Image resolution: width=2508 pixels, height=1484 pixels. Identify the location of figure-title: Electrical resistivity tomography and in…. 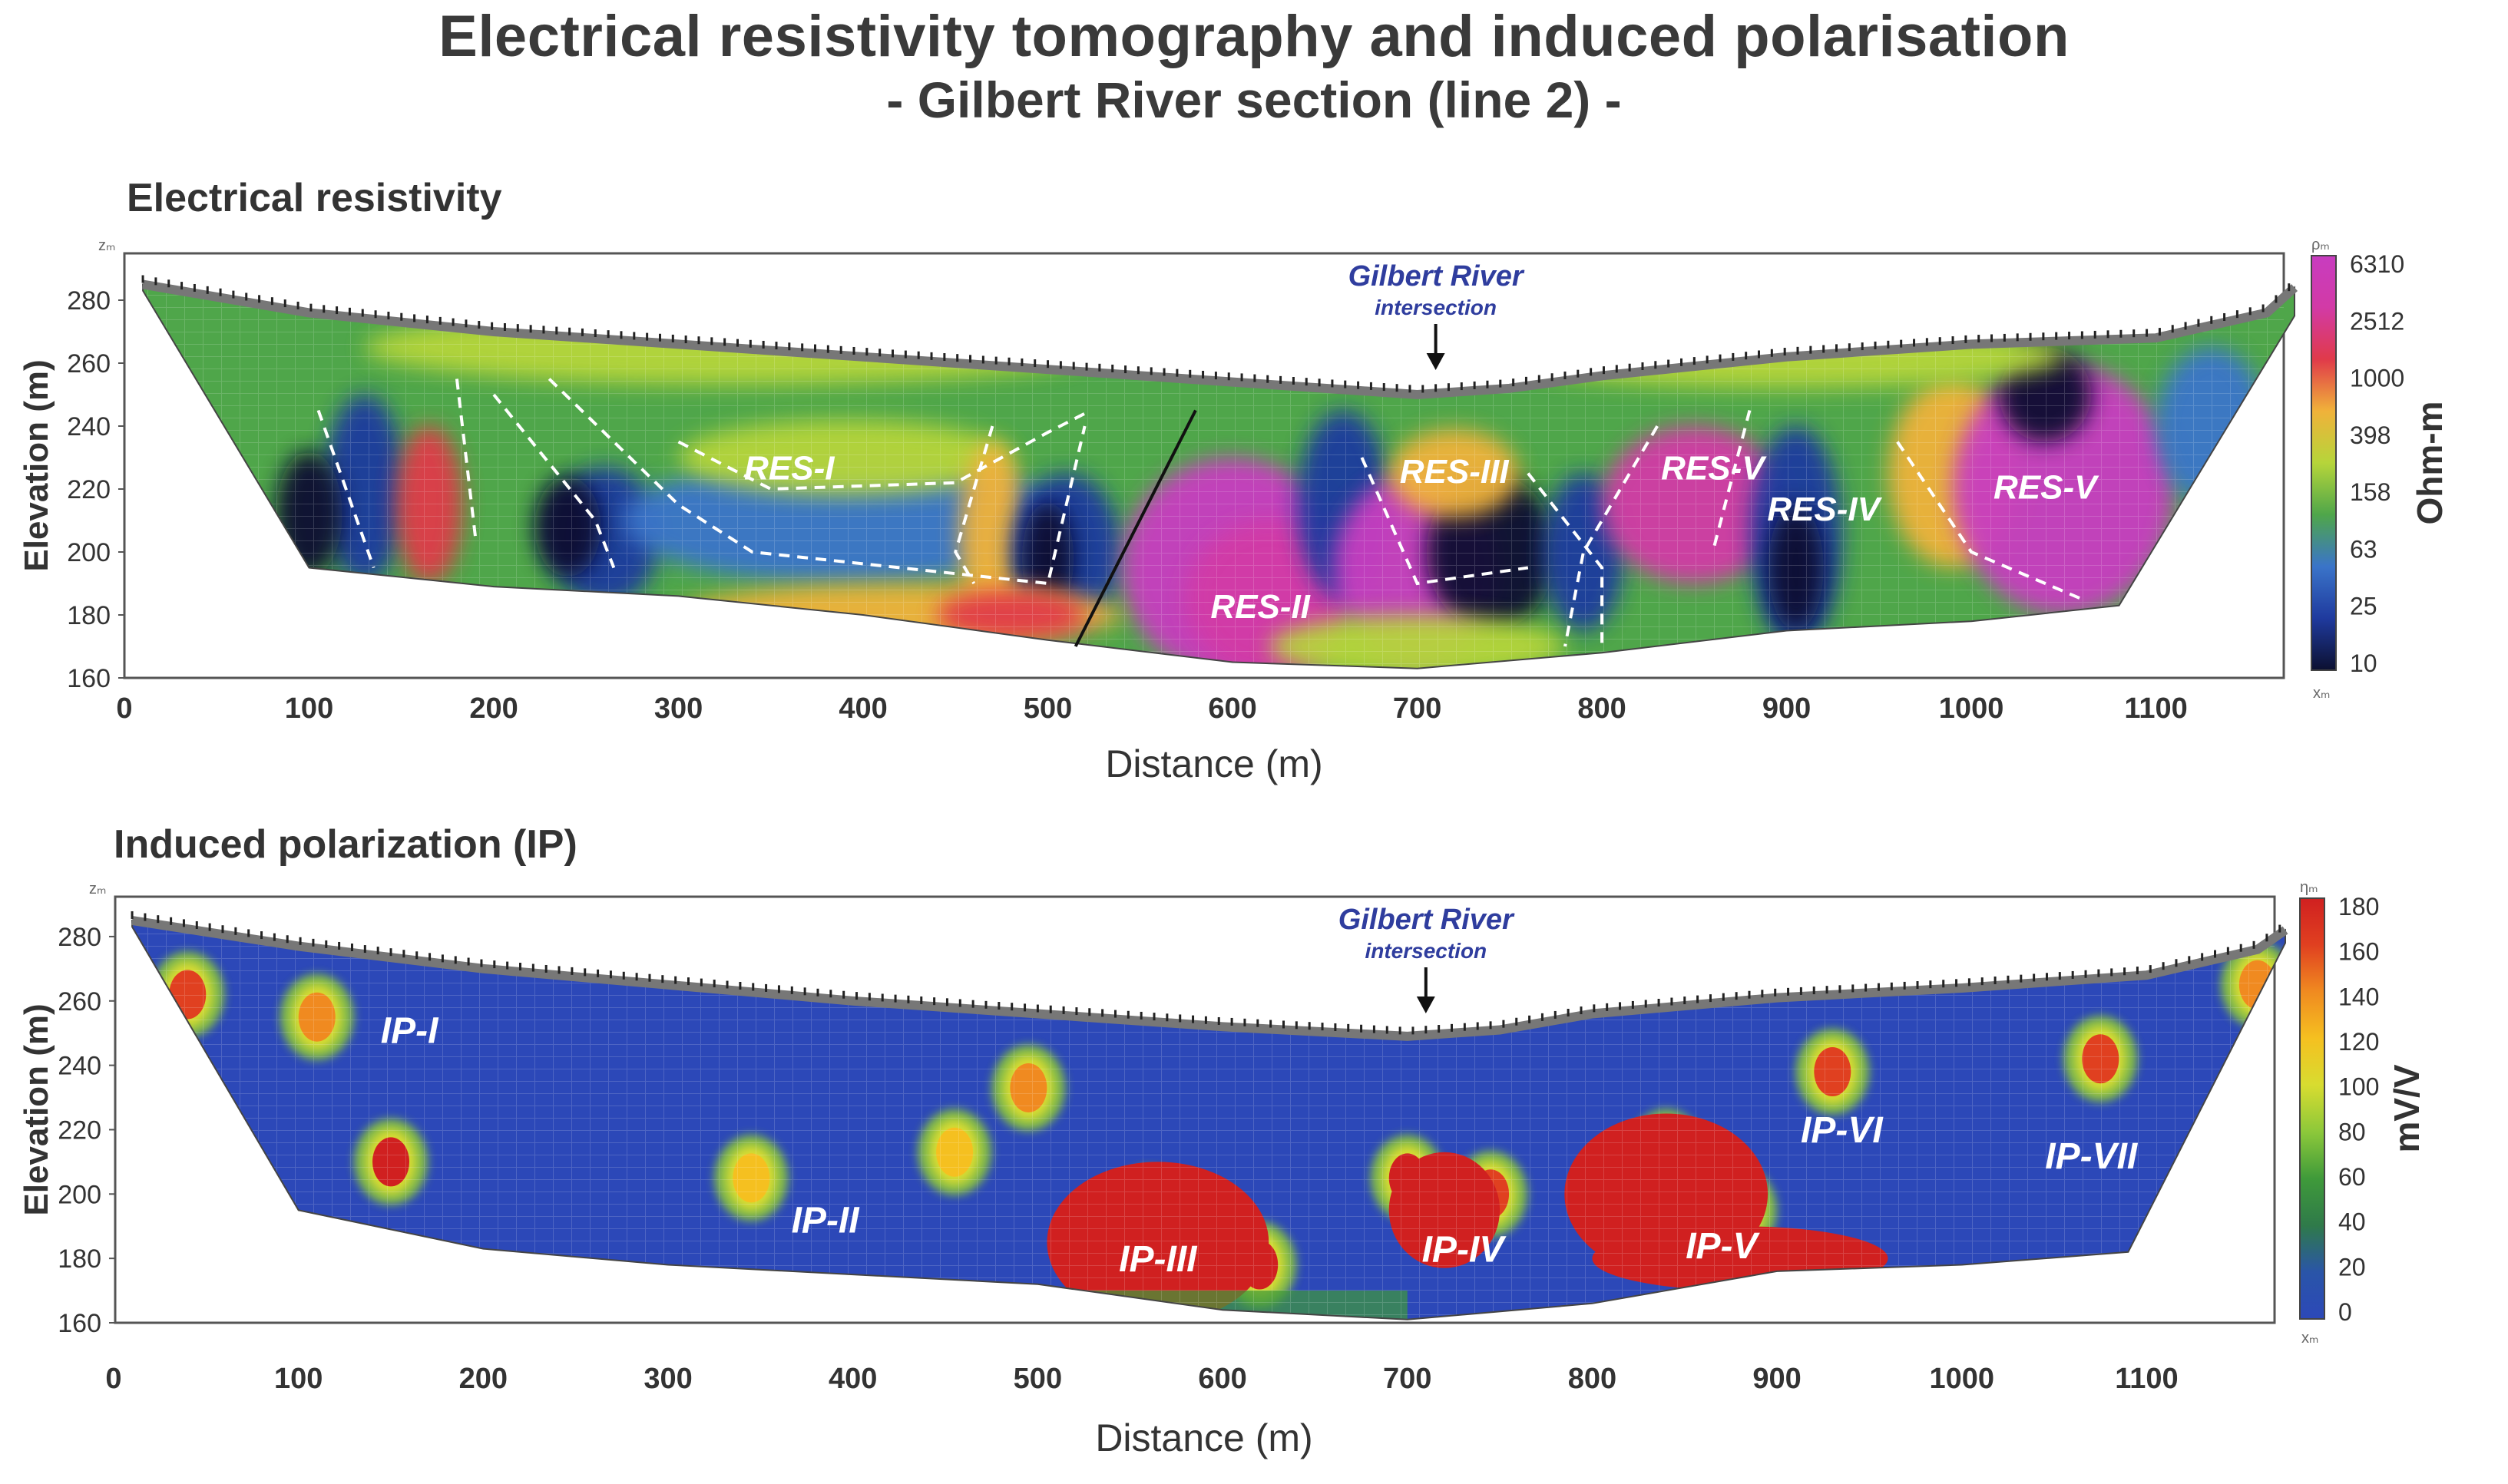
(1254, 36).